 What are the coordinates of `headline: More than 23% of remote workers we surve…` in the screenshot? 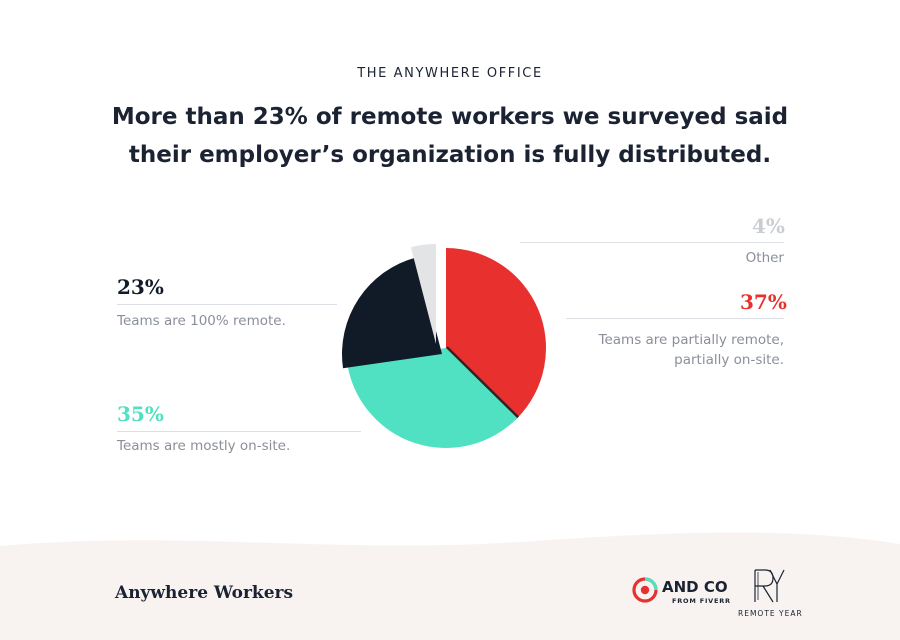 It's located at (450, 136).